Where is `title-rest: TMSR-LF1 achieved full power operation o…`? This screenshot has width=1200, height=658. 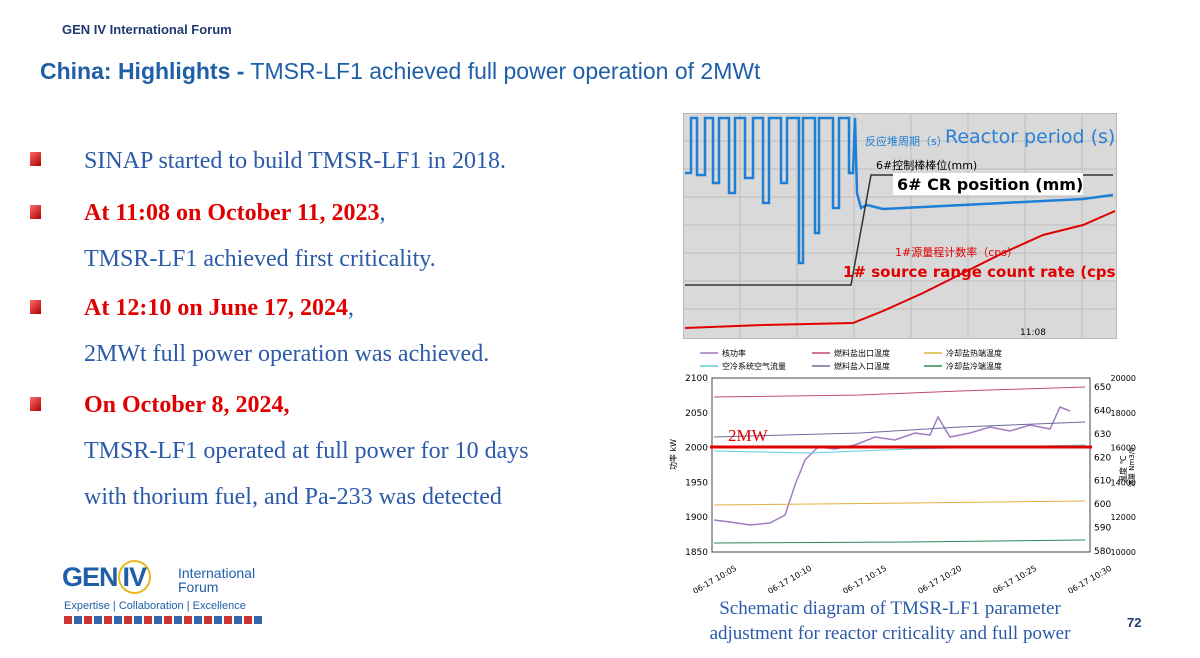
title-rest: TMSR-LF1 achieved full power operation o… is located at coordinates (505, 71).